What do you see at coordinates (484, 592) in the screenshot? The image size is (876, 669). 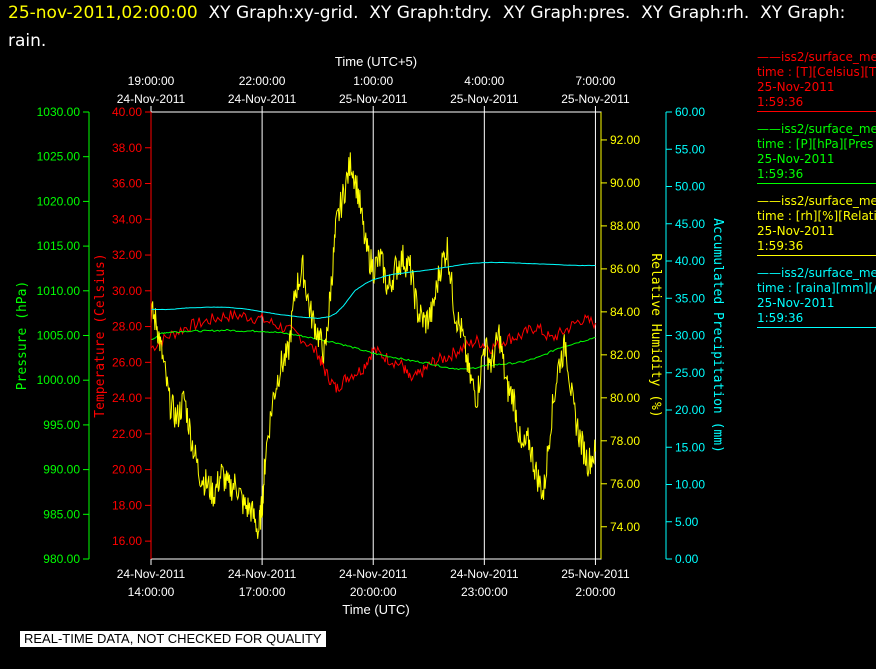 I see `x-tick-label-bottom-time: 23:00:00` at bounding box center [484, 592].